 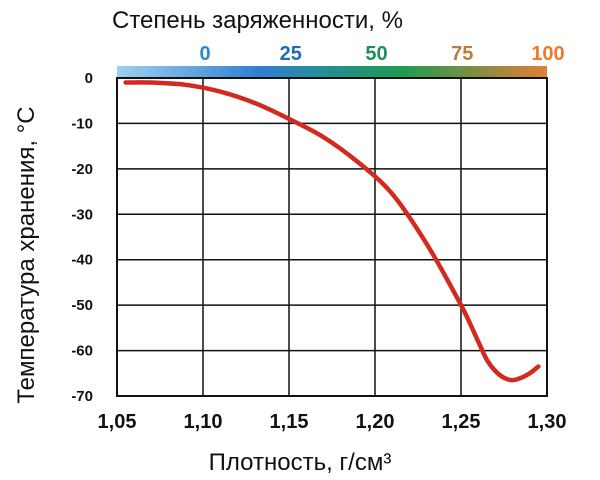 What do you see at coordinates (117, 422) in the screenshot?
I see `x-tick-label: 1,05` at bounding box center [117, 422].